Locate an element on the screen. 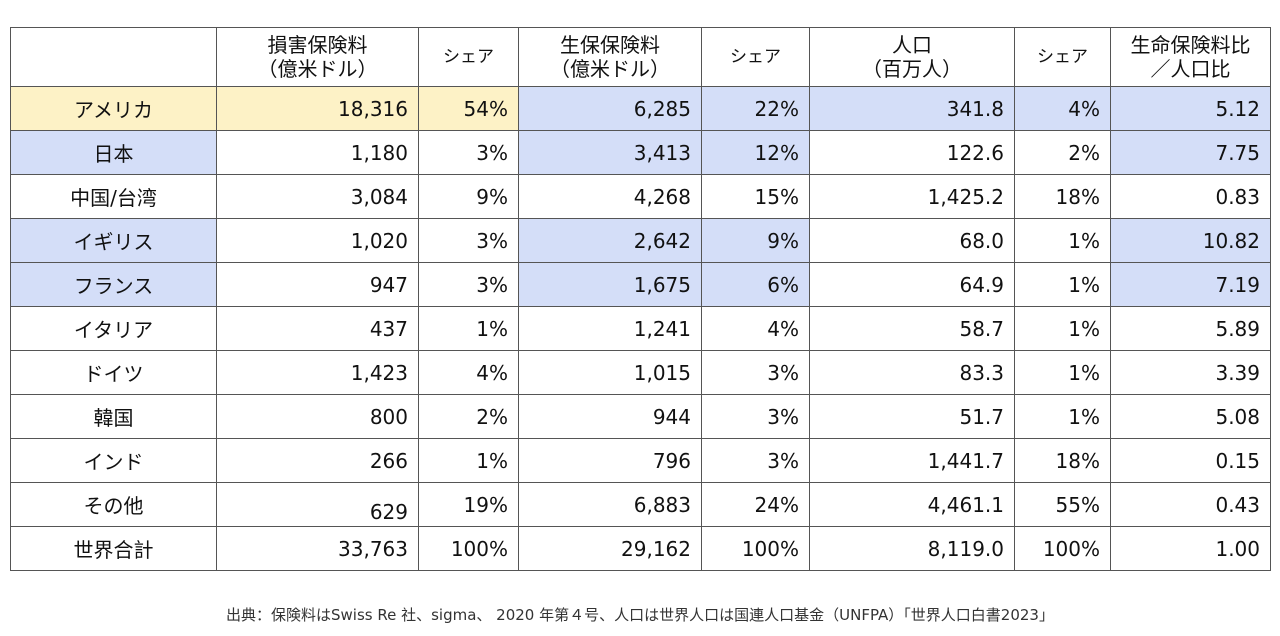 Image resolution: width=1280 pixels, height=636 pixels. life-pop-ratio: 0.43 is located at coordinates (1190, 504).